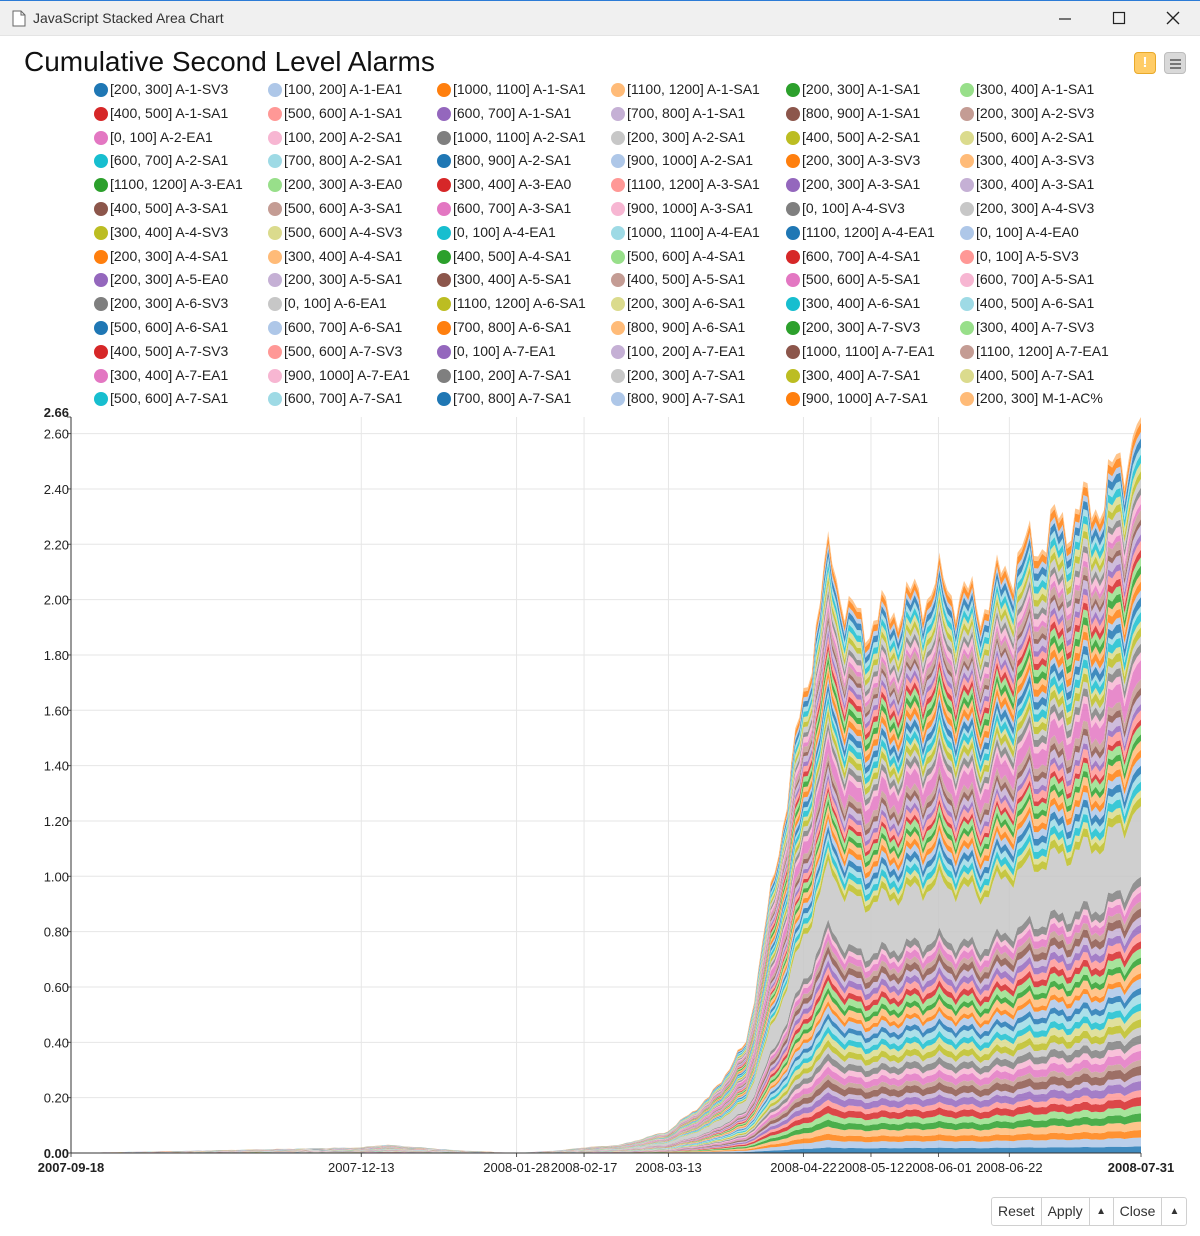 The height and width of the screenshot is (1236, 1200). What do you see at coordinates (56, 412) in the screenshot?
I see `y-tick-label: 2.66` at bounding box center [56, 412].